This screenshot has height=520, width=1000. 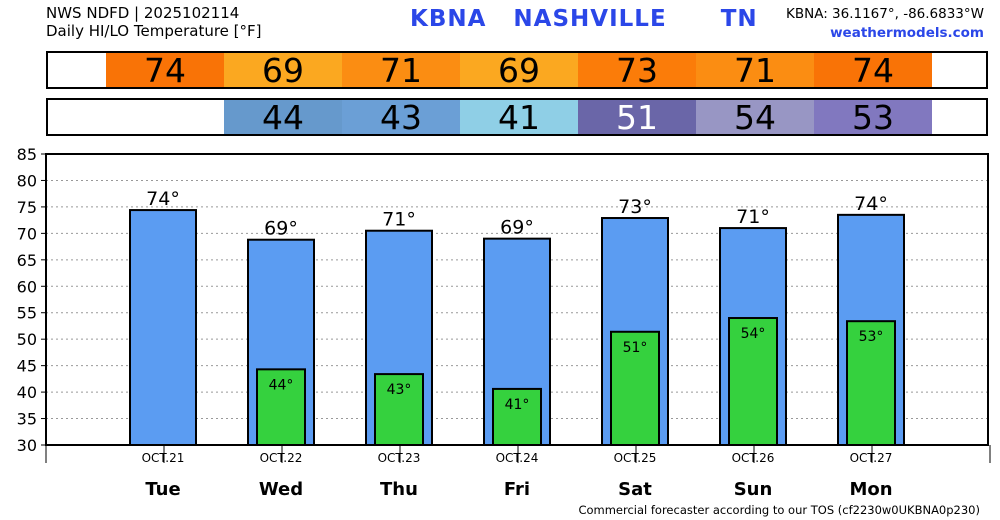 What do you see at coordinates (753, 489) in the screenshot?
I see `day-label: Sun` at bounding box center [753, 489].